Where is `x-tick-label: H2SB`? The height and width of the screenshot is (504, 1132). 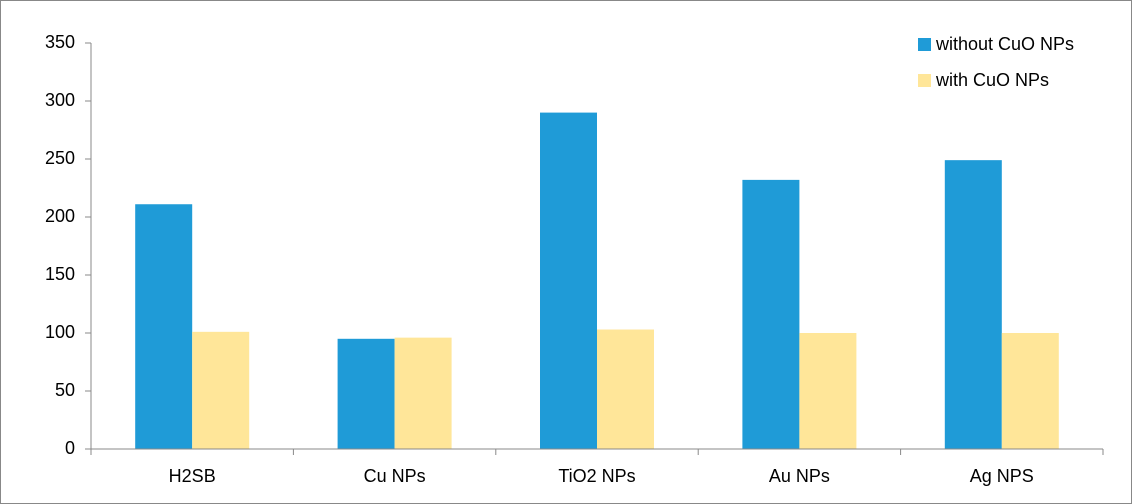
x-tick-label: H2SB is located at coordinates (192, 476).